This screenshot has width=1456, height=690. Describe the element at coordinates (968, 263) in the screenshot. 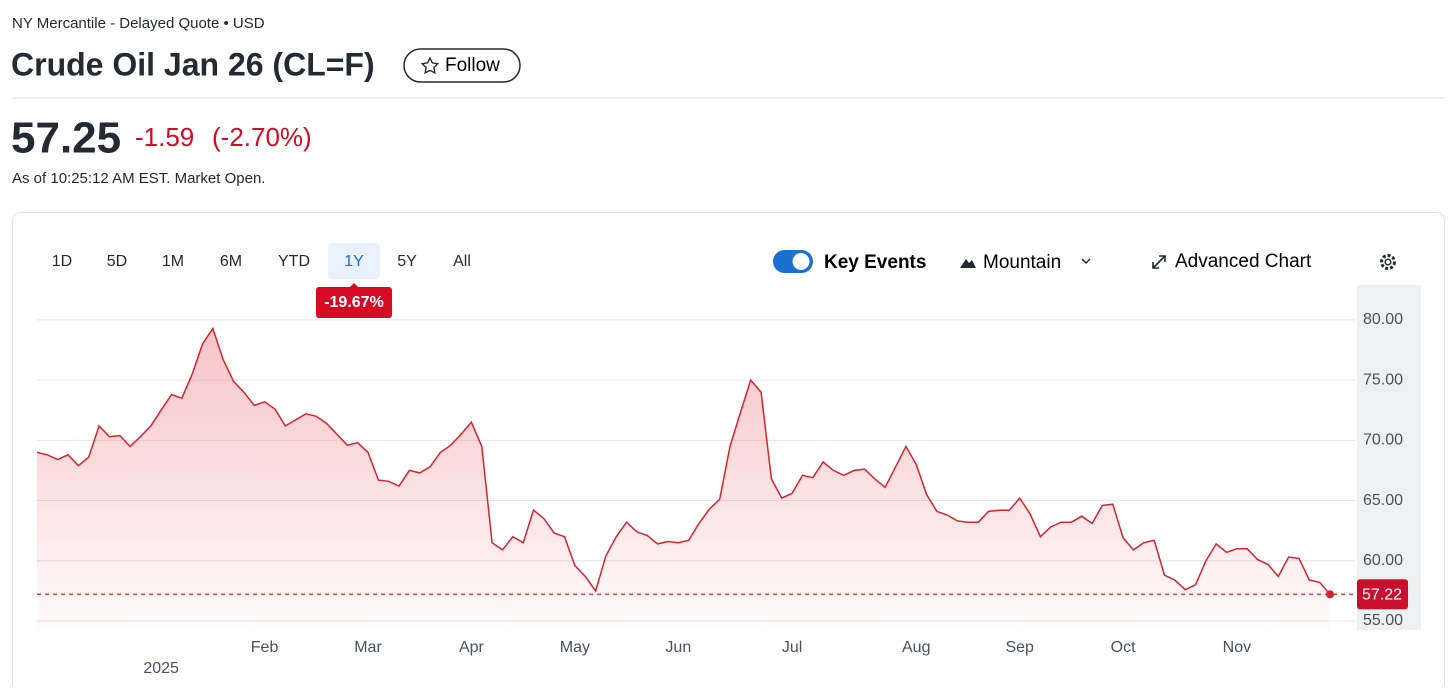

I see `mountain-icon` at that location.